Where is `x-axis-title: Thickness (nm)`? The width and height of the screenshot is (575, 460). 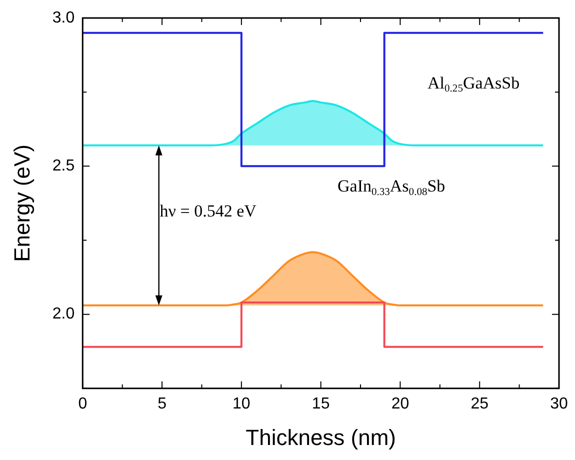
x-axis-title: Thickness (nm) is located at coordinates (321, 437).